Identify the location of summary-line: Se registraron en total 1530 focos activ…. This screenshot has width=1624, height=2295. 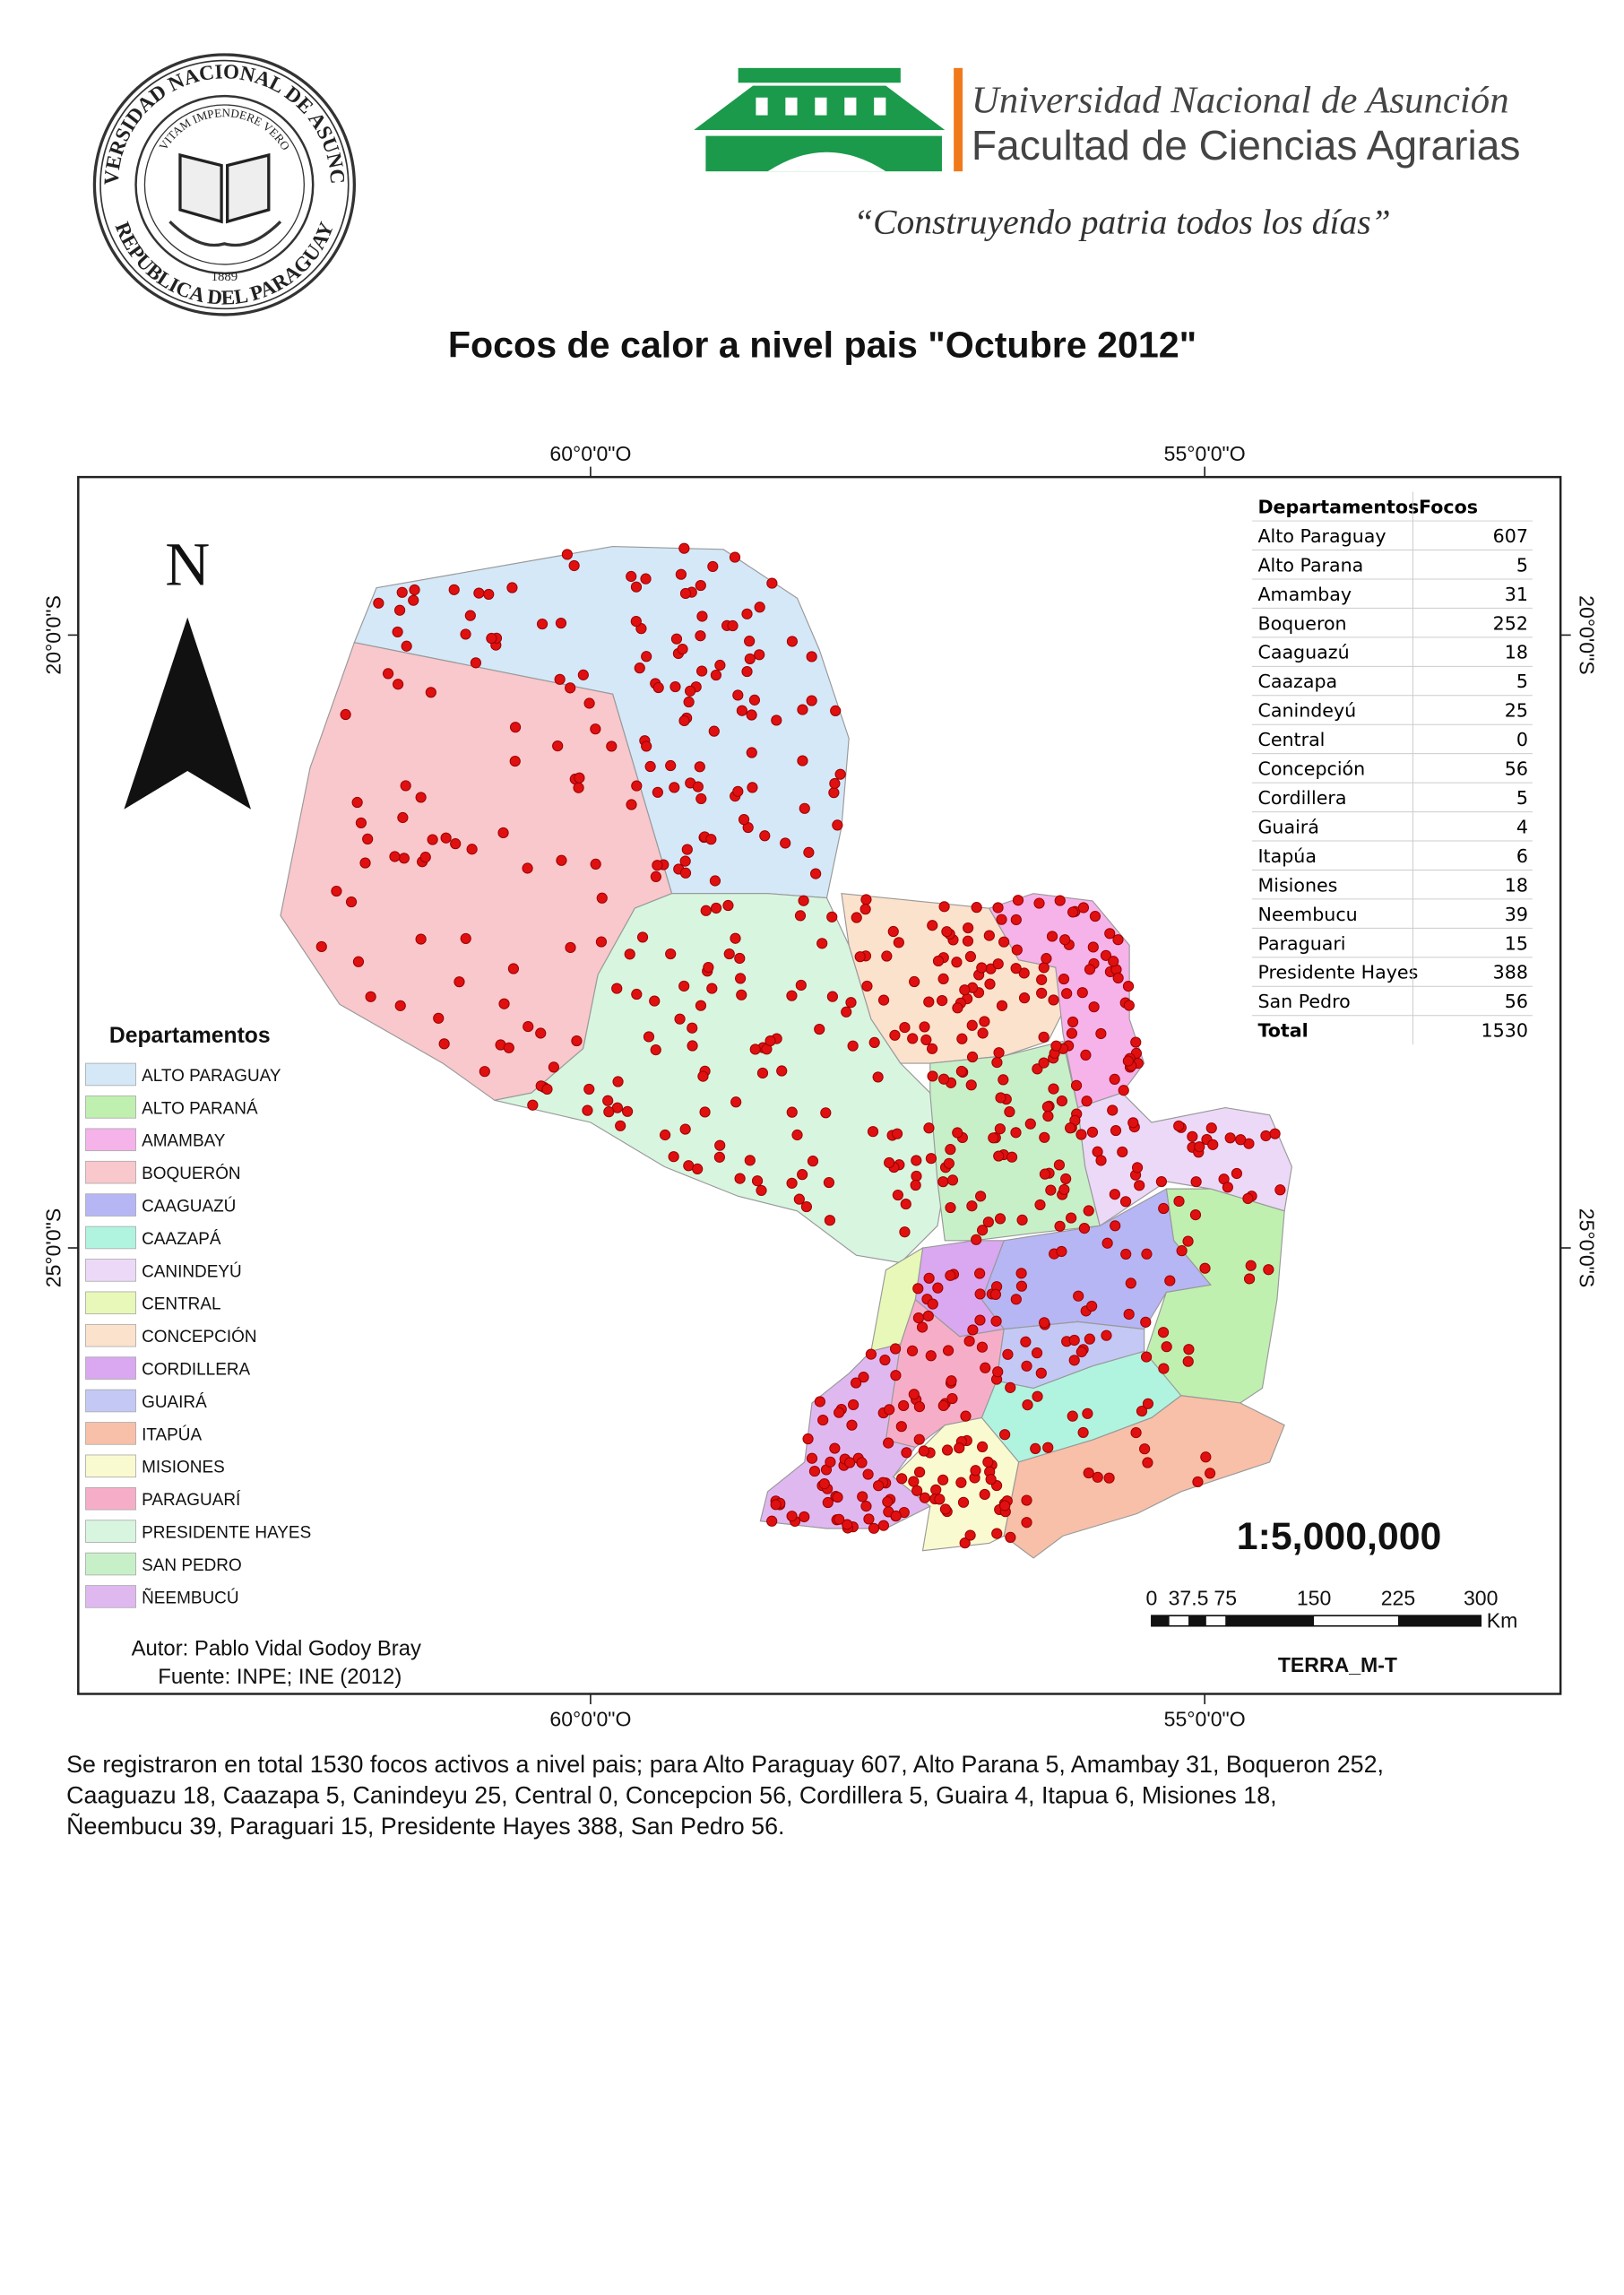
(725, 1765).